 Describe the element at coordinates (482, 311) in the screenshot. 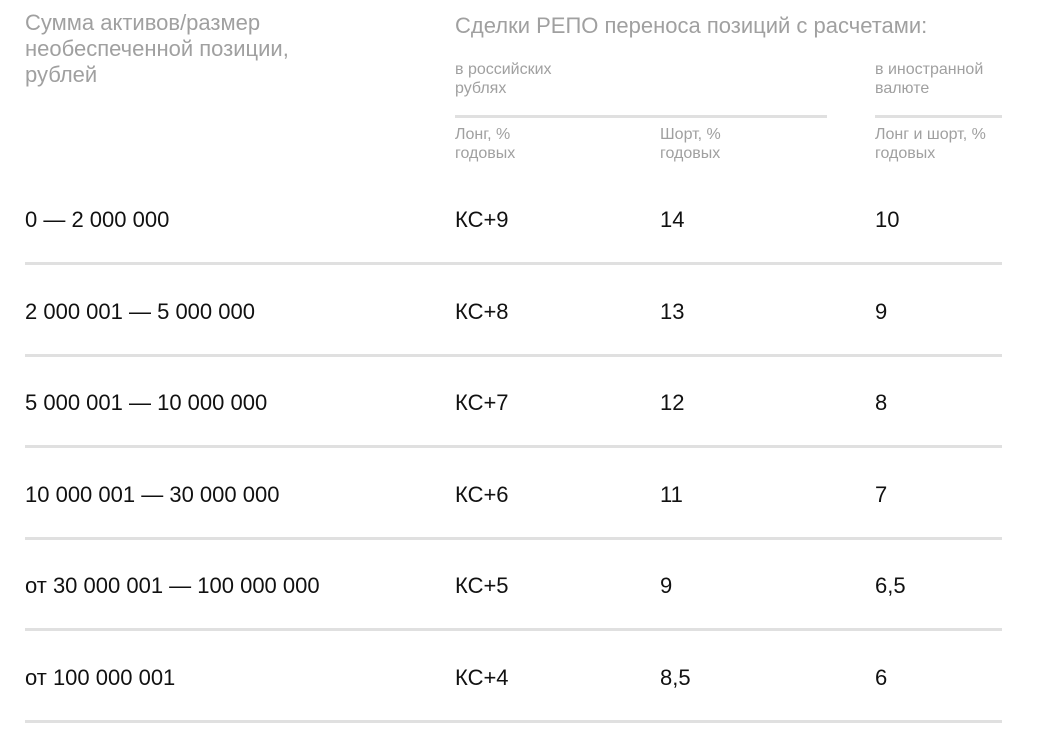

I see `cell-long: КС+8` at that location.